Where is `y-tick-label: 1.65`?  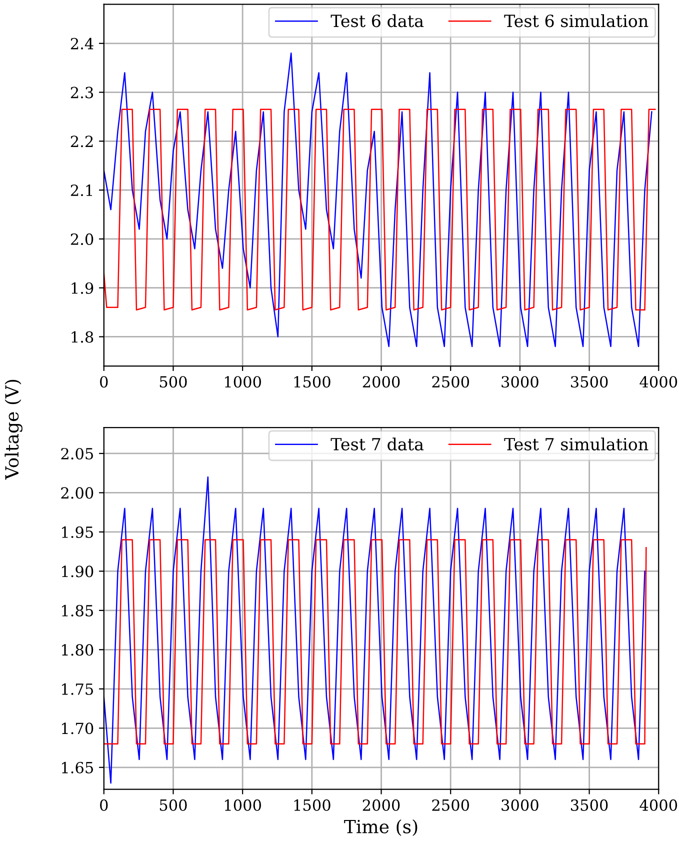
y-tick-label: 1.65 is located at coordinates (77, 768).